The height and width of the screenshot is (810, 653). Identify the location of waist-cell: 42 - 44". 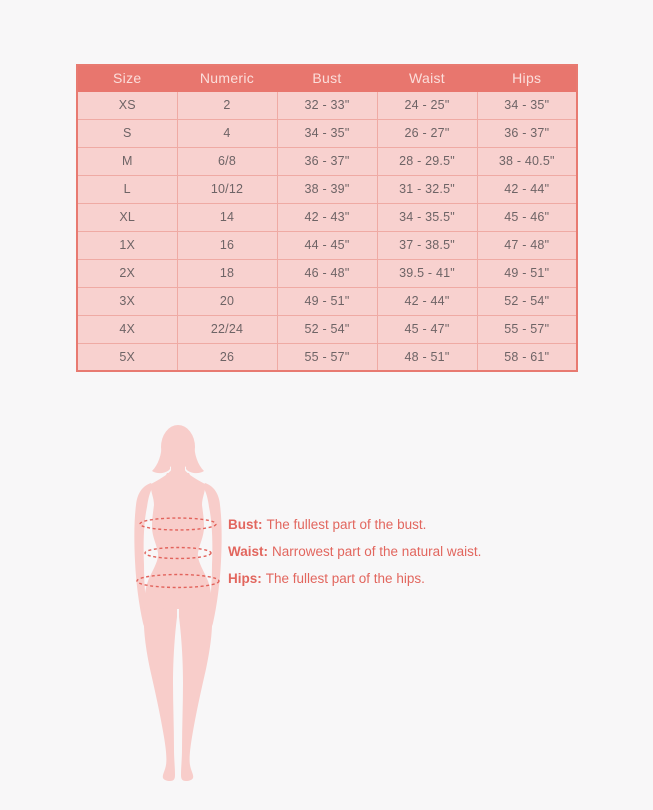
(427, 301).